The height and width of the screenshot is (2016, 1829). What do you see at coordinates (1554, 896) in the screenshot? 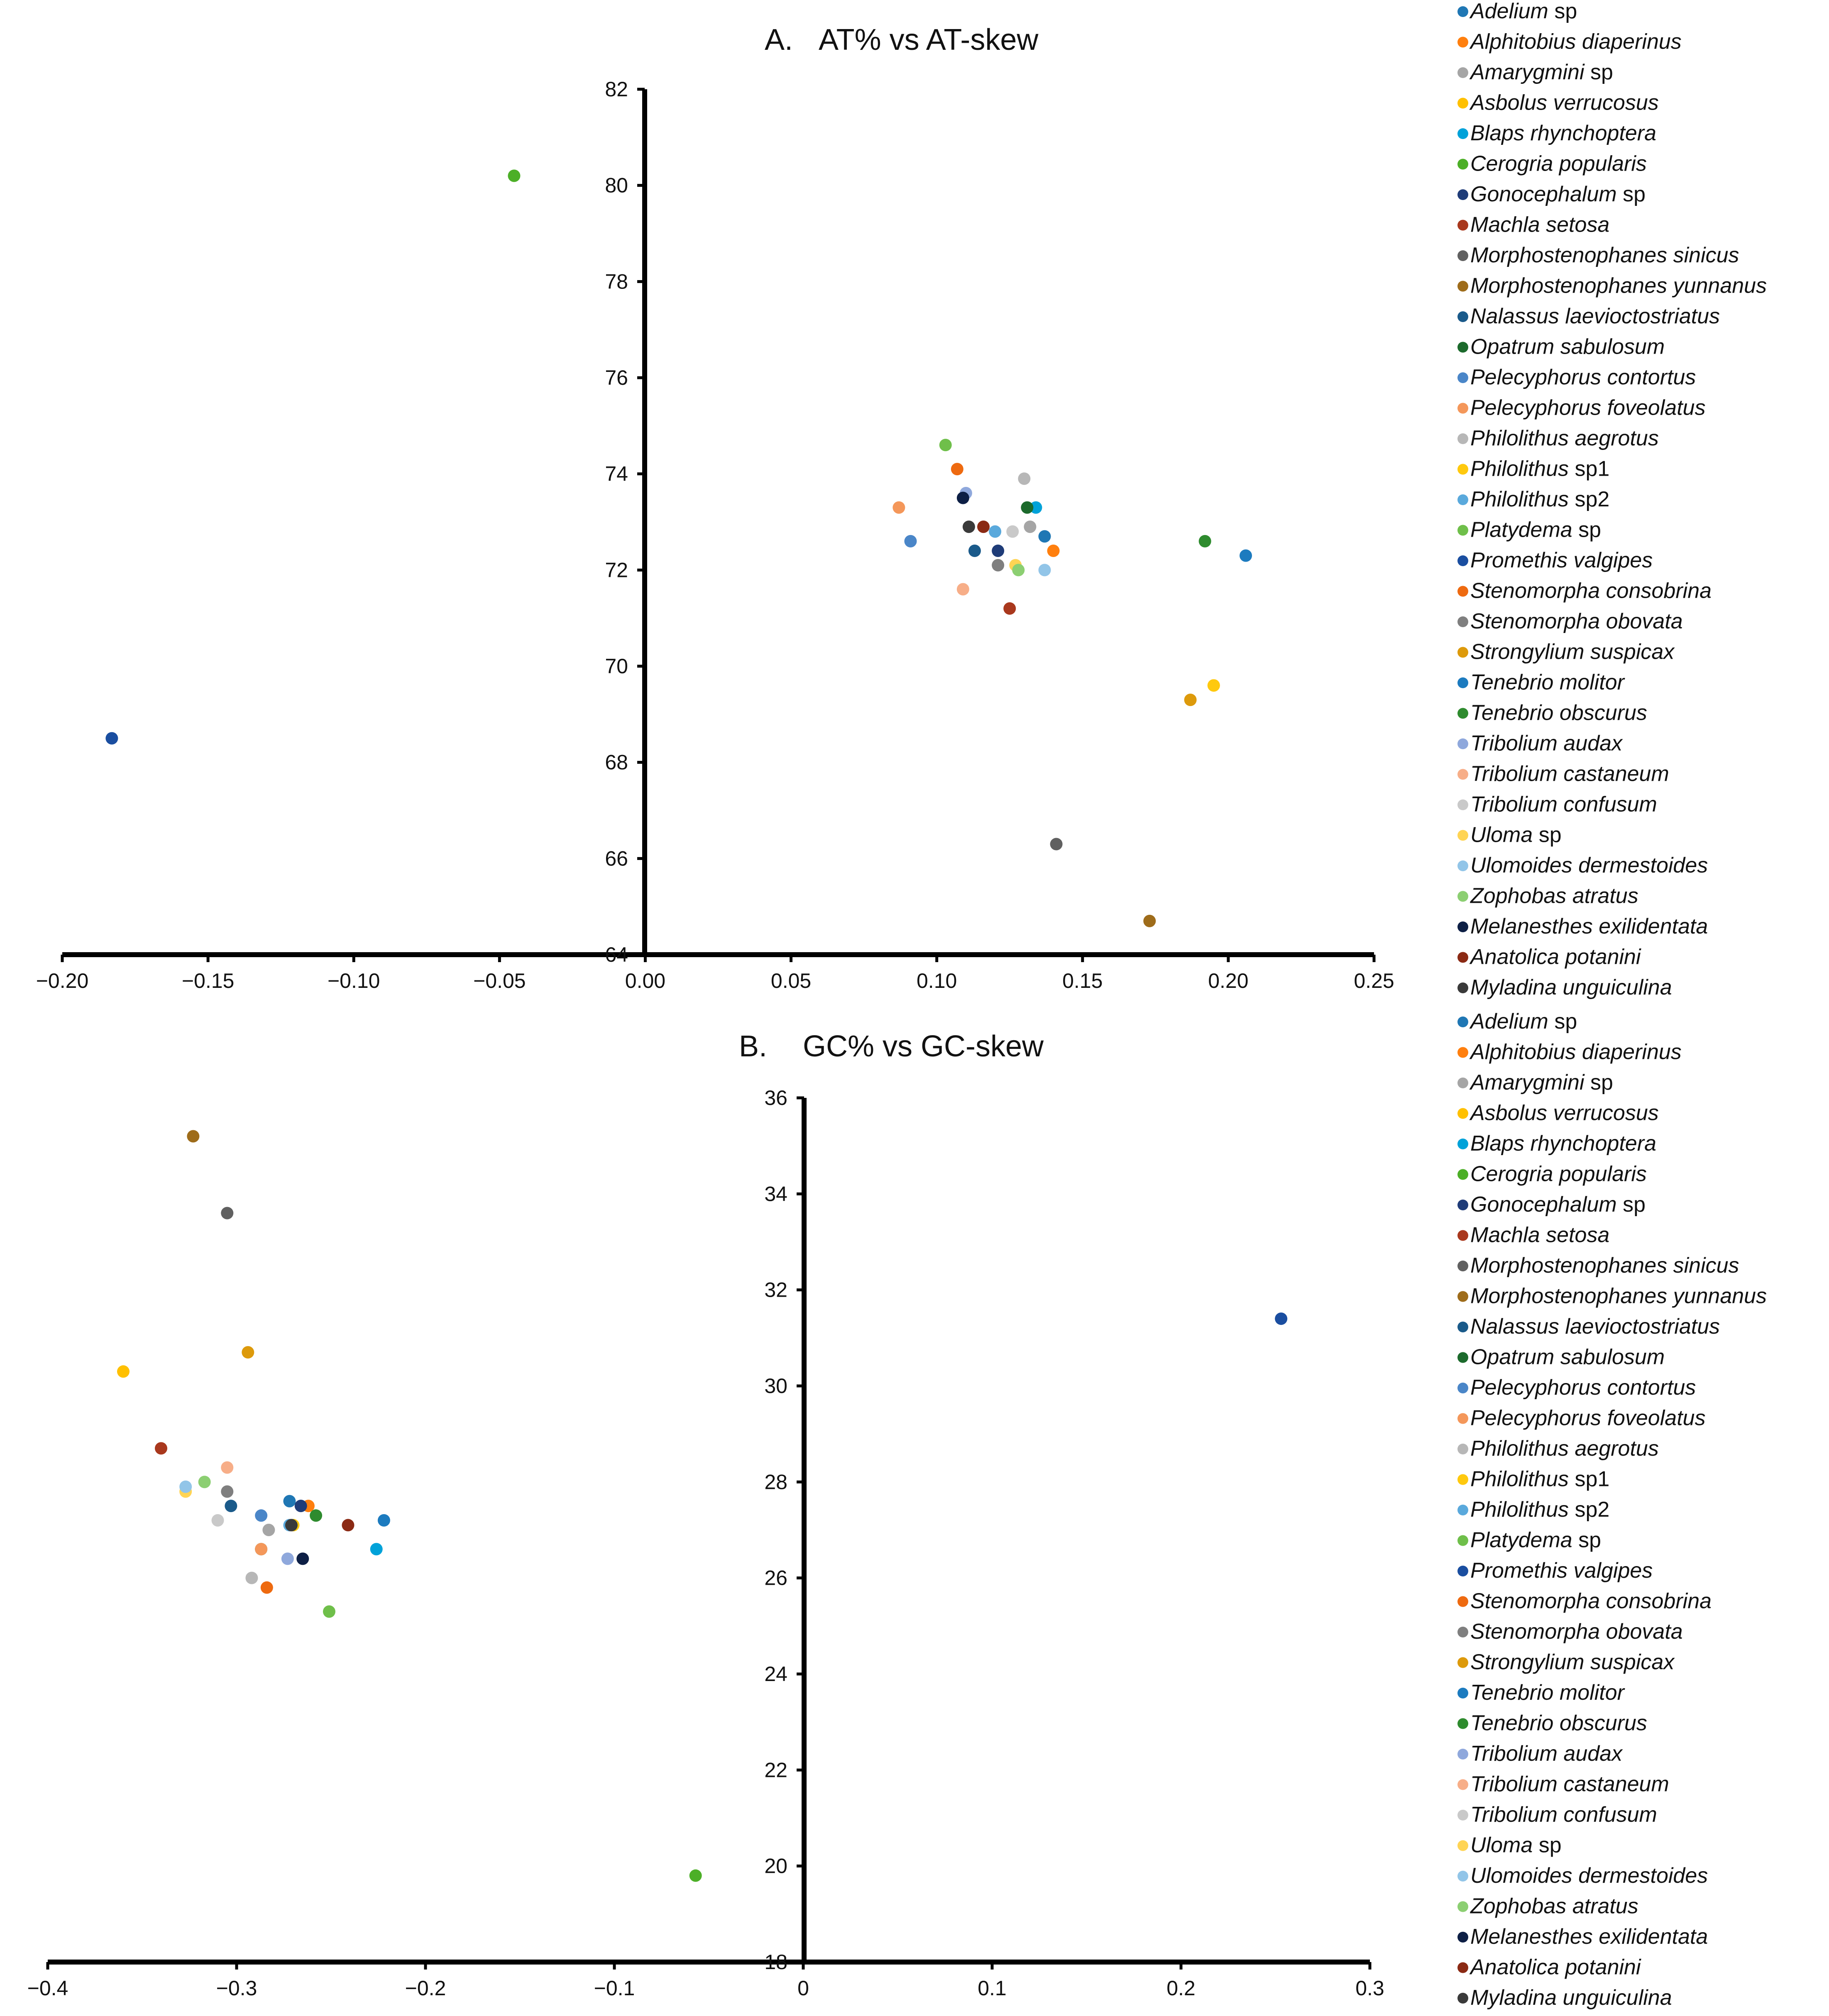
I see `legend-label: Zophobas atratus` at bounding box center [1554, 896].